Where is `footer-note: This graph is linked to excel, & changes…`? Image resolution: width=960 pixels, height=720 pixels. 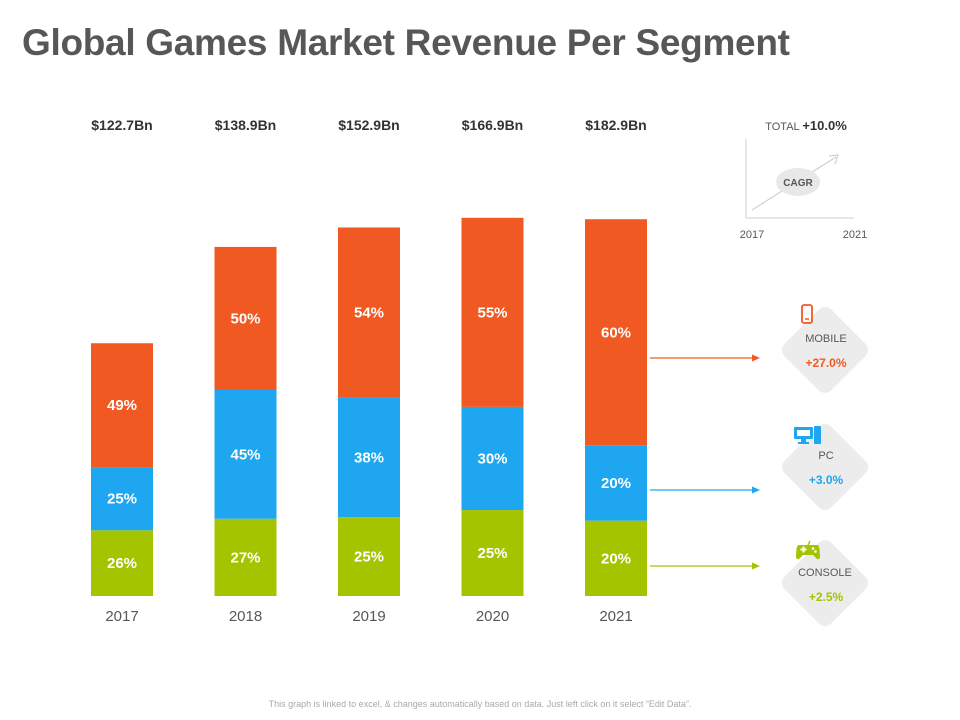
footer-note: This graph is linked to excel, & changes… is located at coordinates (480, 704).